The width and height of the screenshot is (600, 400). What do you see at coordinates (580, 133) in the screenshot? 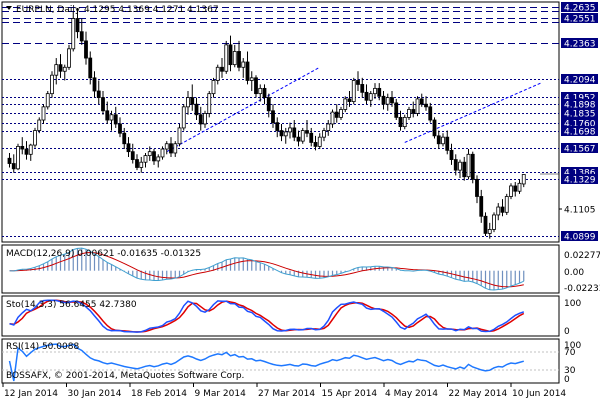
I see `svg-text: 4.1698` at bounding box center [580, 133].